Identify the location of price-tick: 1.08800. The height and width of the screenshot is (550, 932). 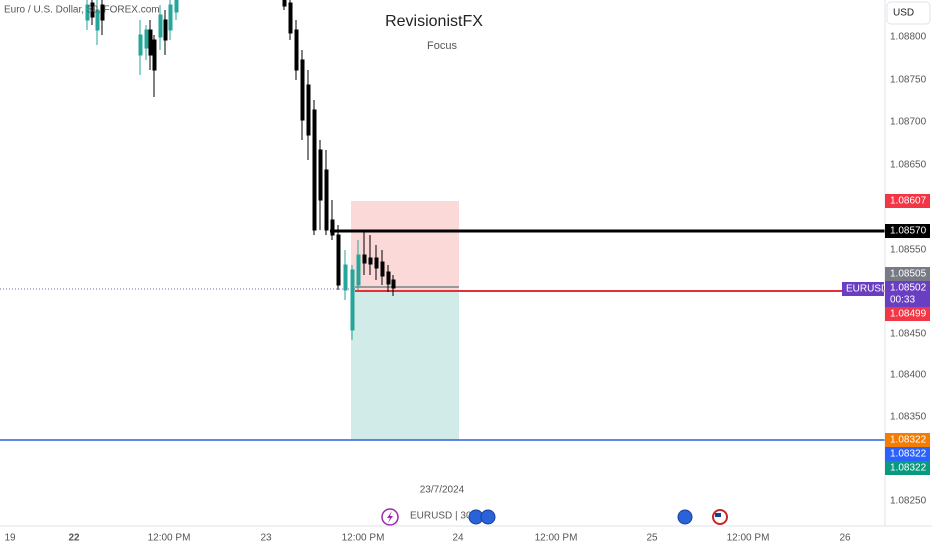
(908, 37).